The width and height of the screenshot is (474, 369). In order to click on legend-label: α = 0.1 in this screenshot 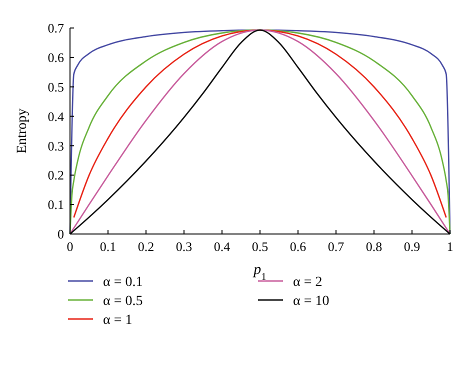, I will do `click(123, 282)`.